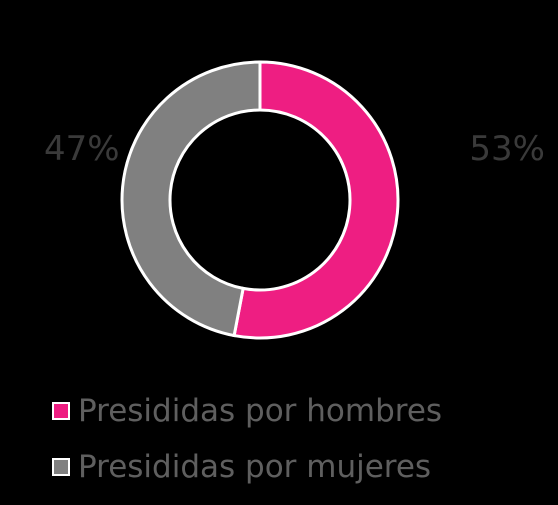  What do you see at coordinates (61, 411) in the screenshot?
I see `legend-swatch-hombres` at bounding box center [61, 411].